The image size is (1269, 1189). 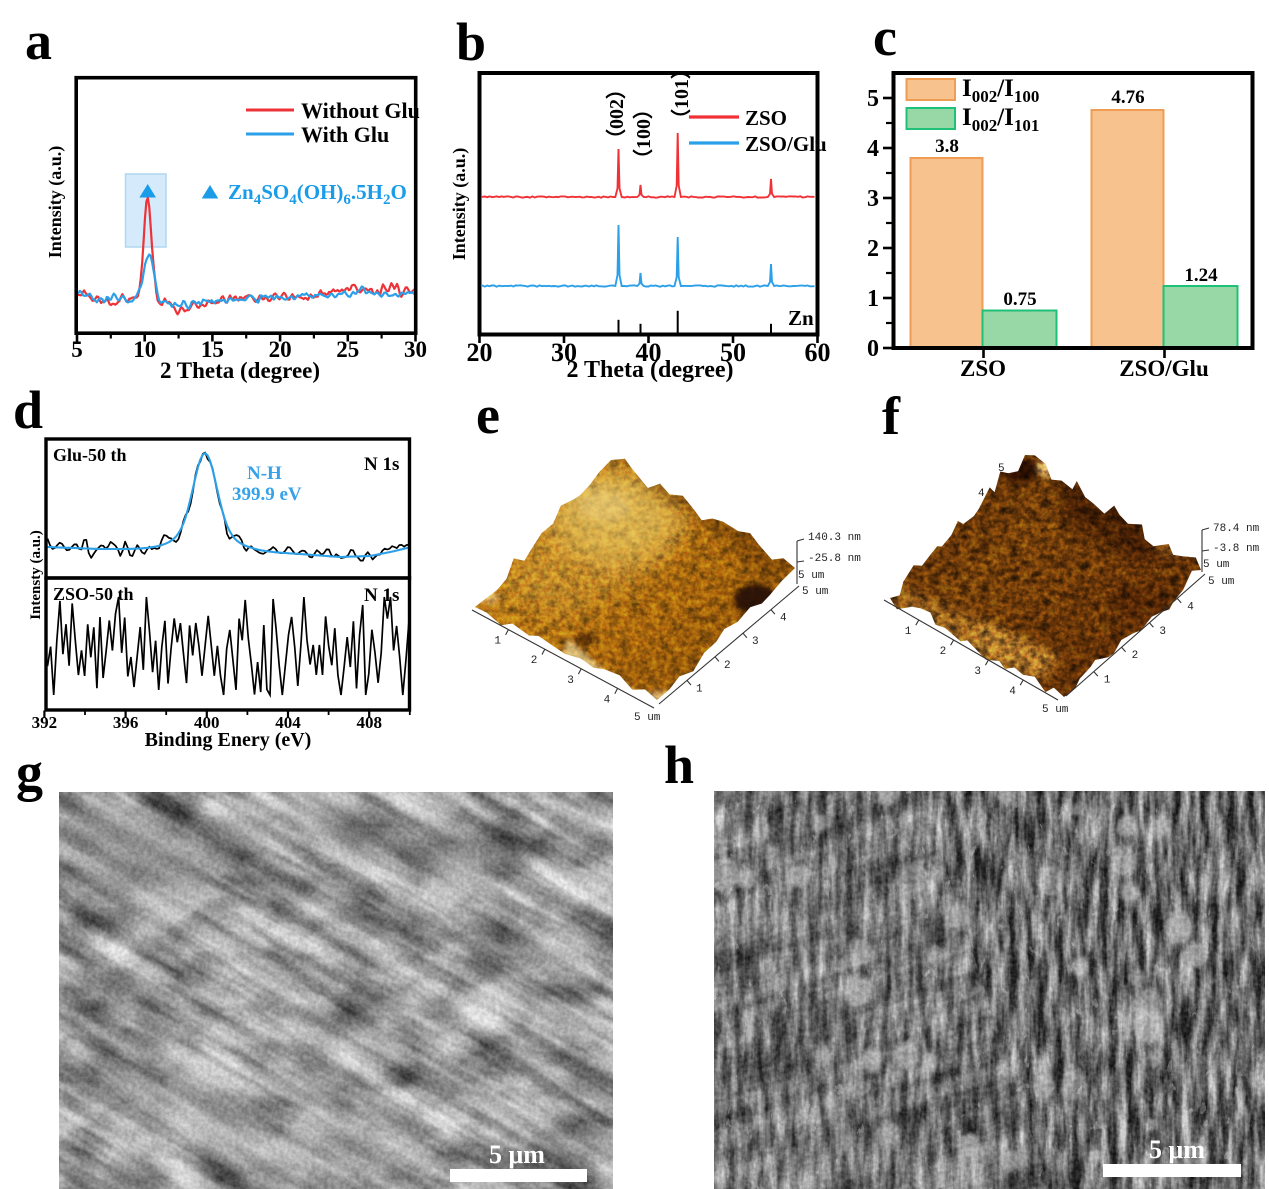 What do you see at coordinates (360, 110) in the screenshot?
I see `svg-text: Without Glu` at bounding box center [360, 110].